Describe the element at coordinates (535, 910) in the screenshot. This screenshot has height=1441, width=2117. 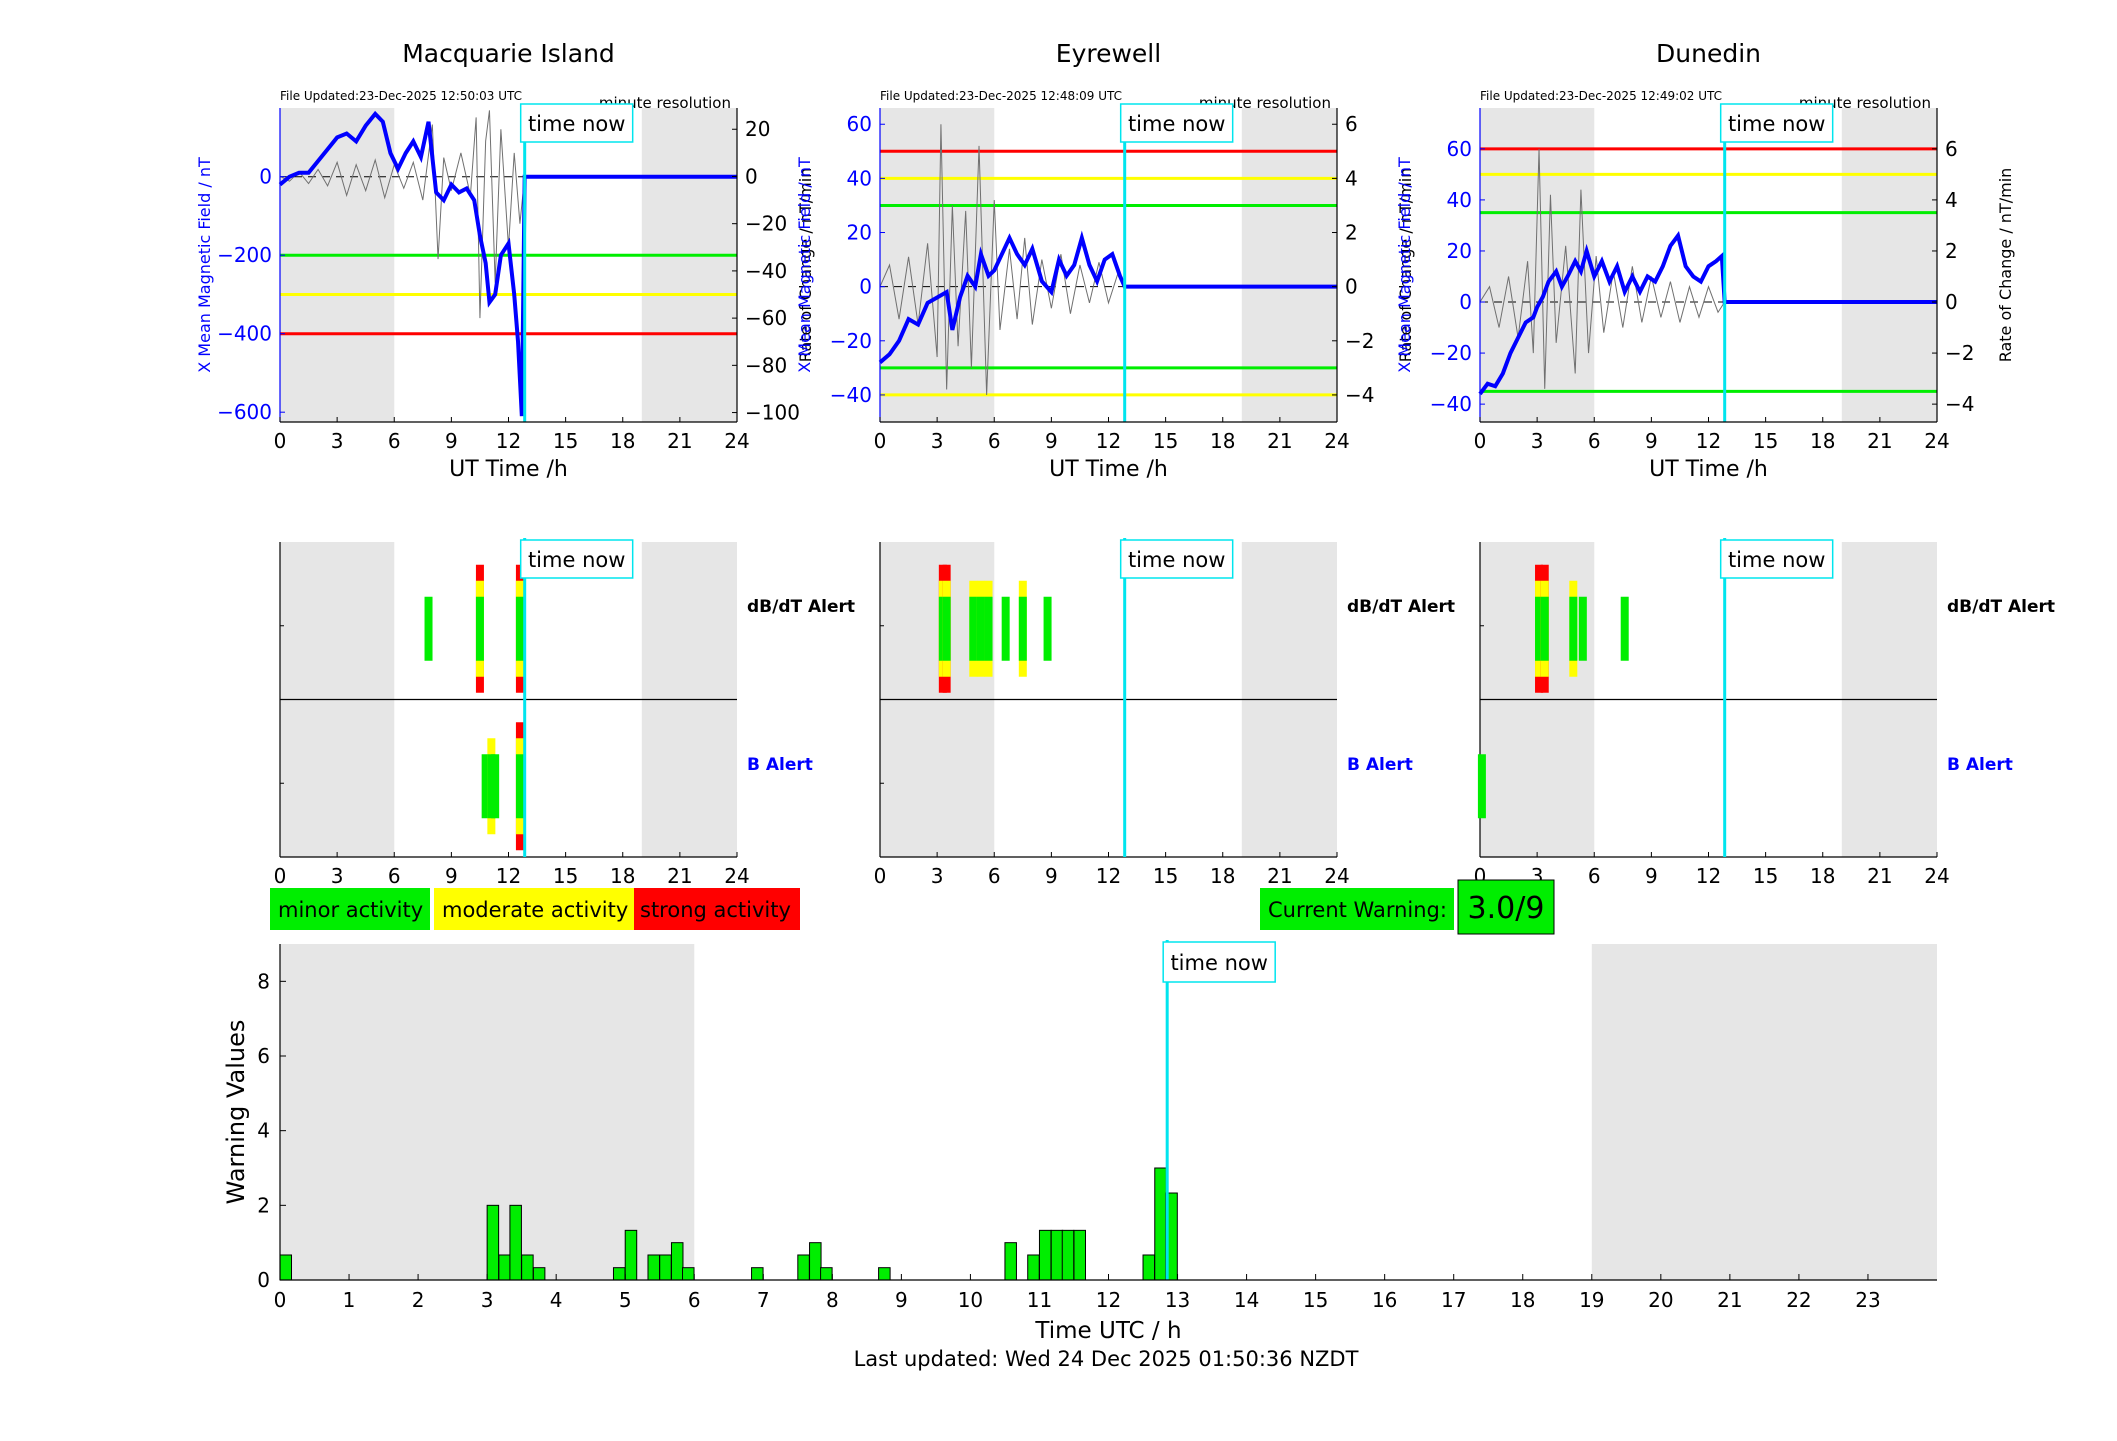
I see `legend-moderate-label: moderate activity` at that location.